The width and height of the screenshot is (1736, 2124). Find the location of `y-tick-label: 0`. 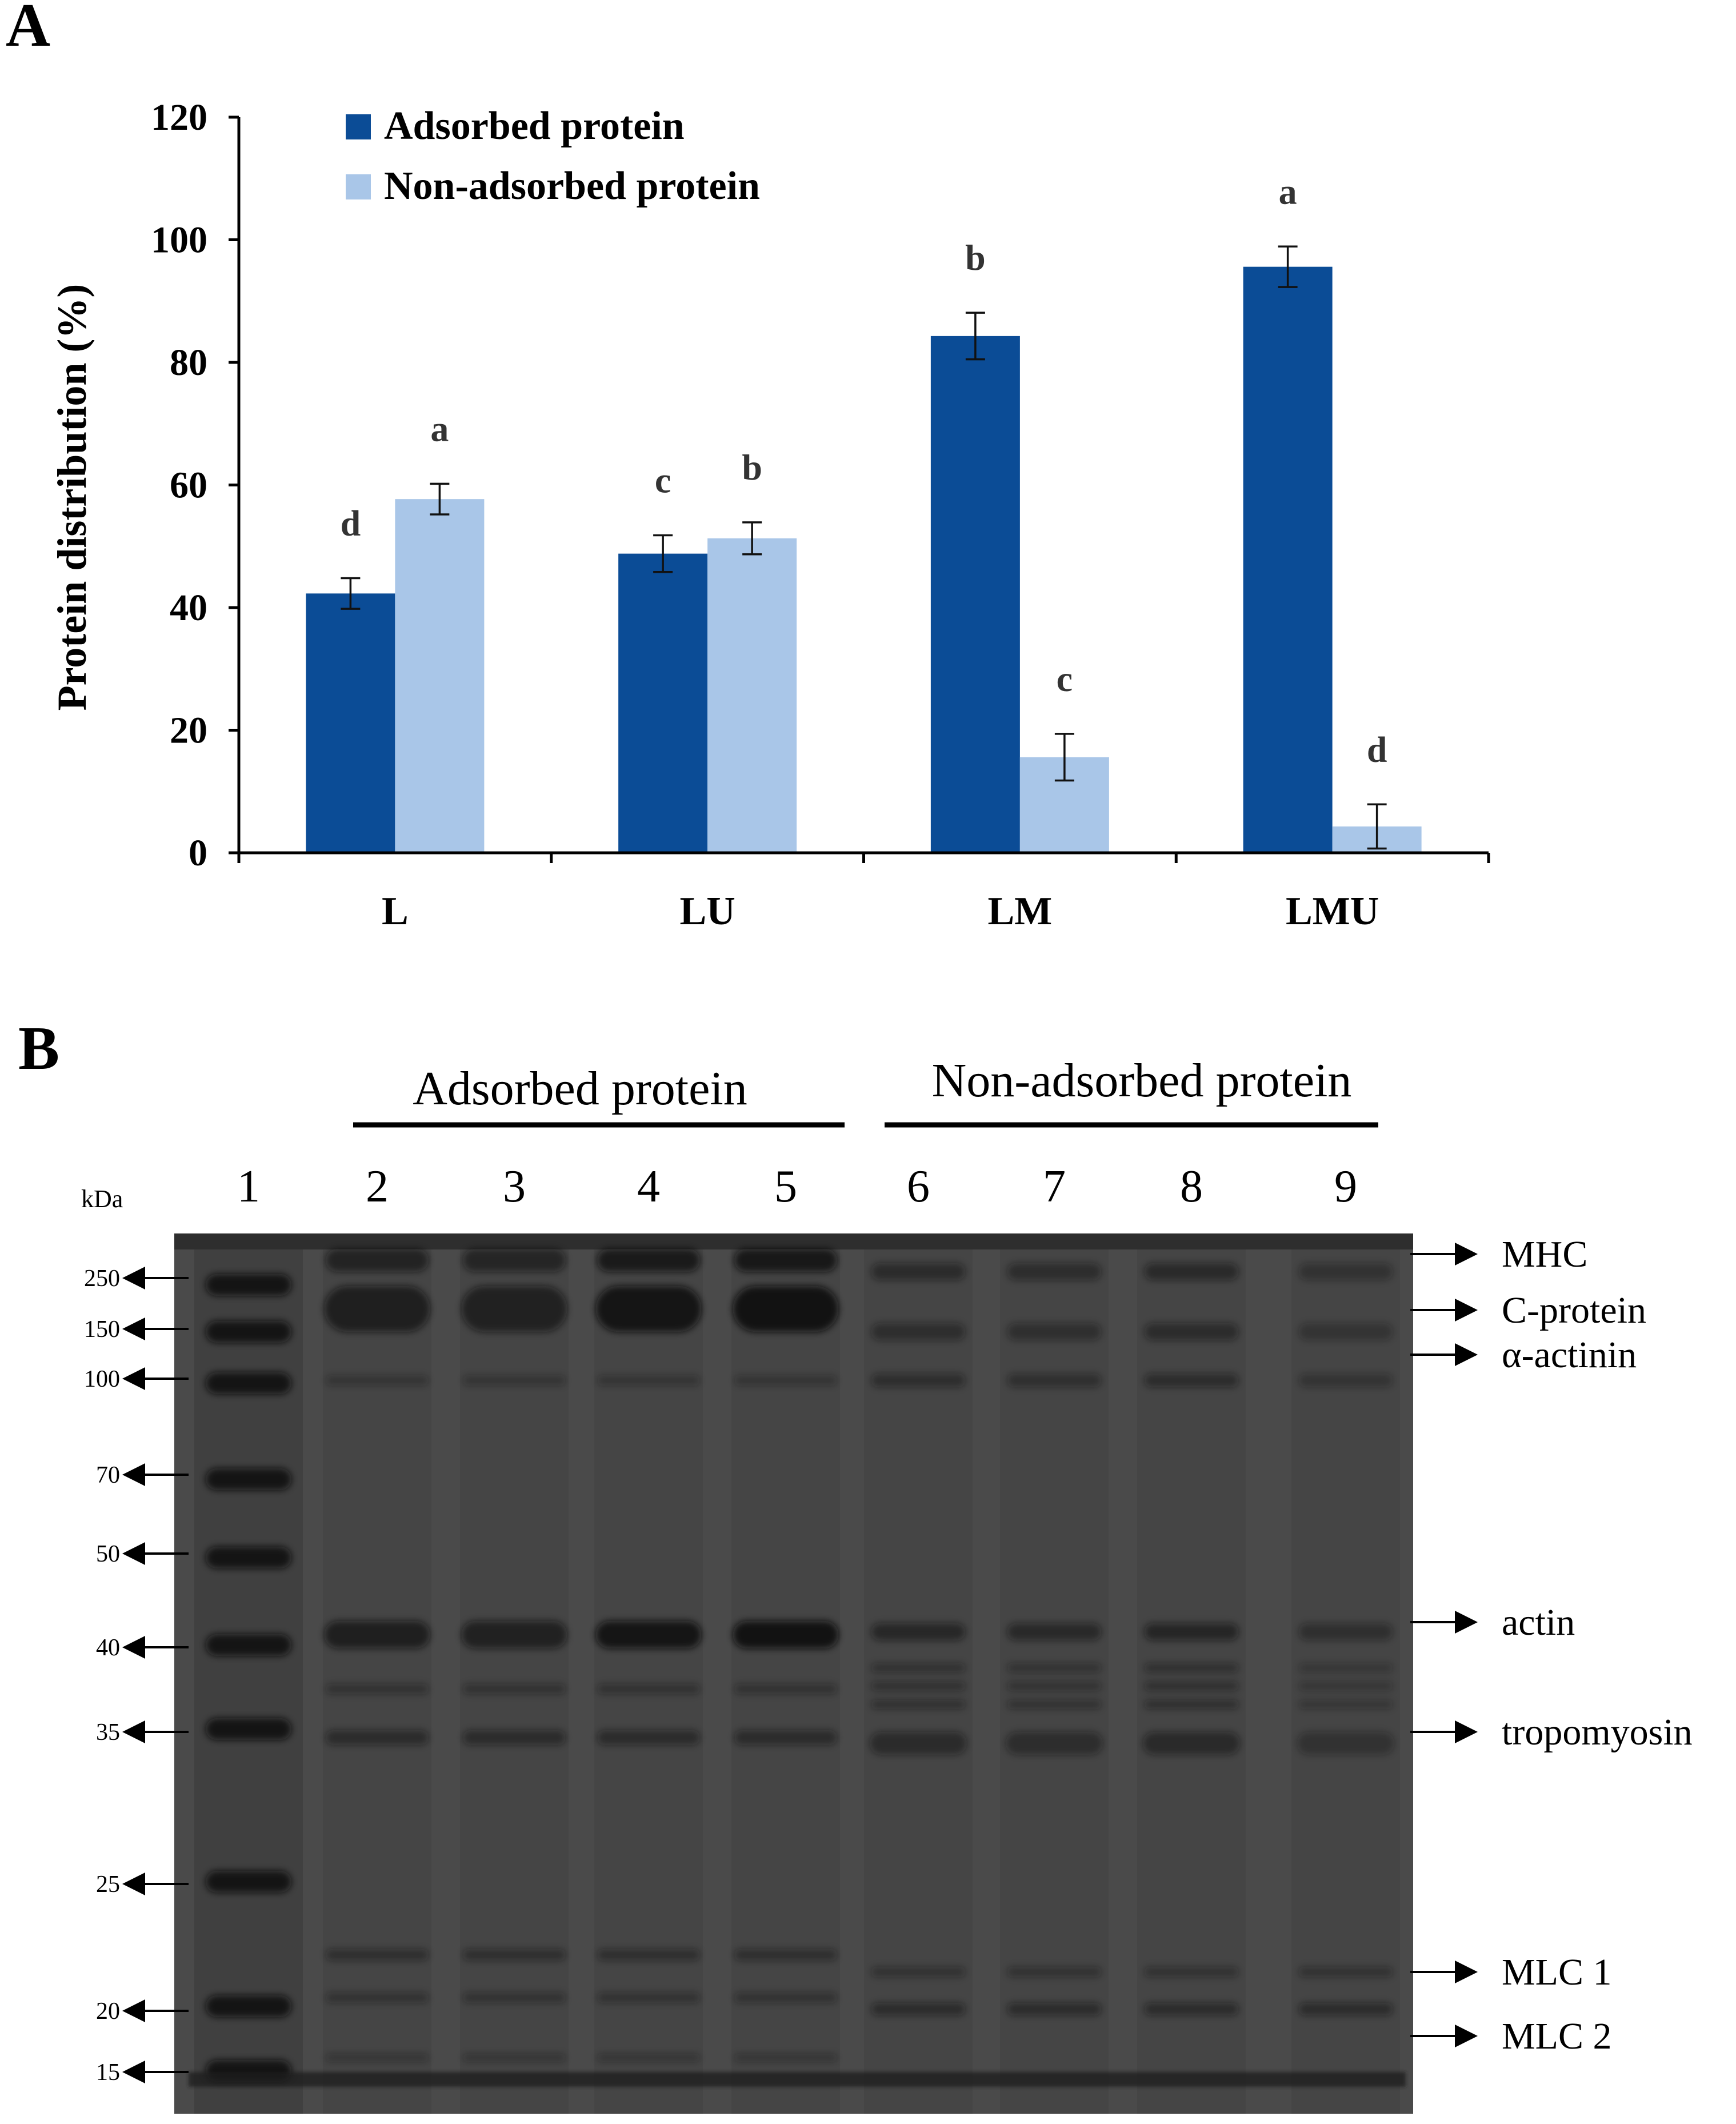

y-tick-label: 0 is located at coordinates (198, 853).